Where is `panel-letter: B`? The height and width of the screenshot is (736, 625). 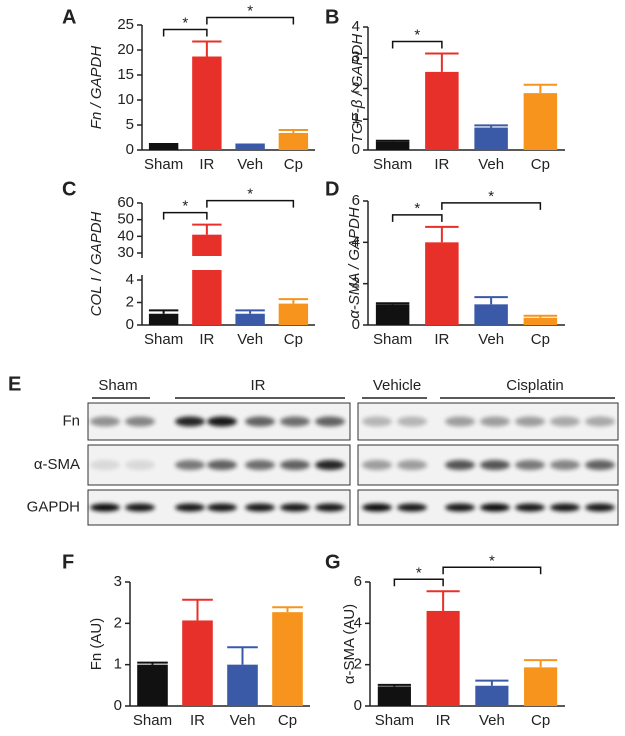 panel-letter: B is located at coordinates (332, 17).